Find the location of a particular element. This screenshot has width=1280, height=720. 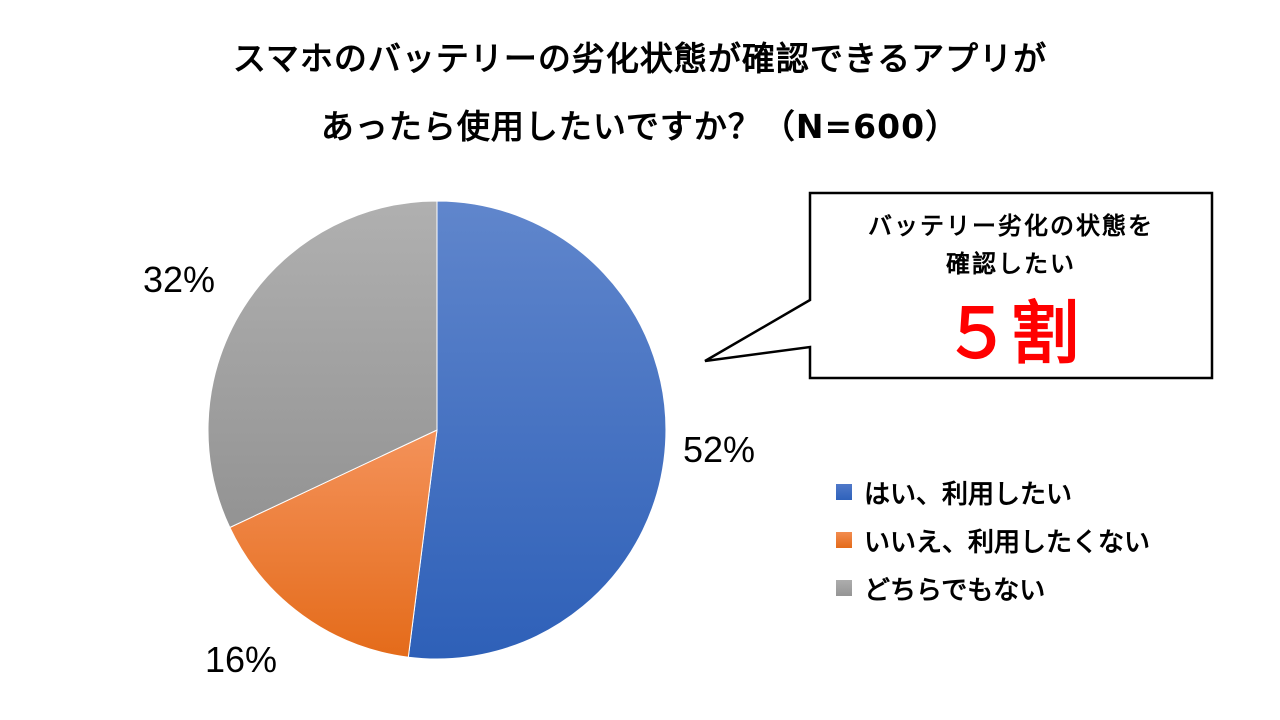

pie-slice-neither is located at coordinates (322, 364).